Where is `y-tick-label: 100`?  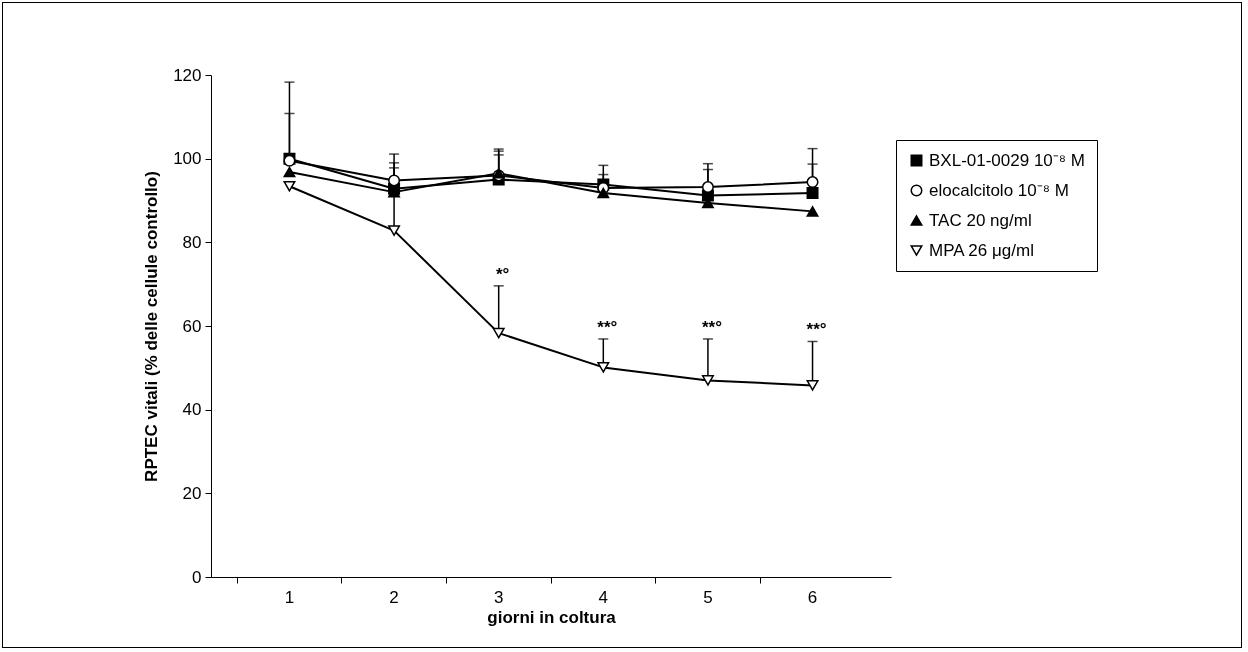
y-tick-label: 100 is located at coordinates (187, 159).